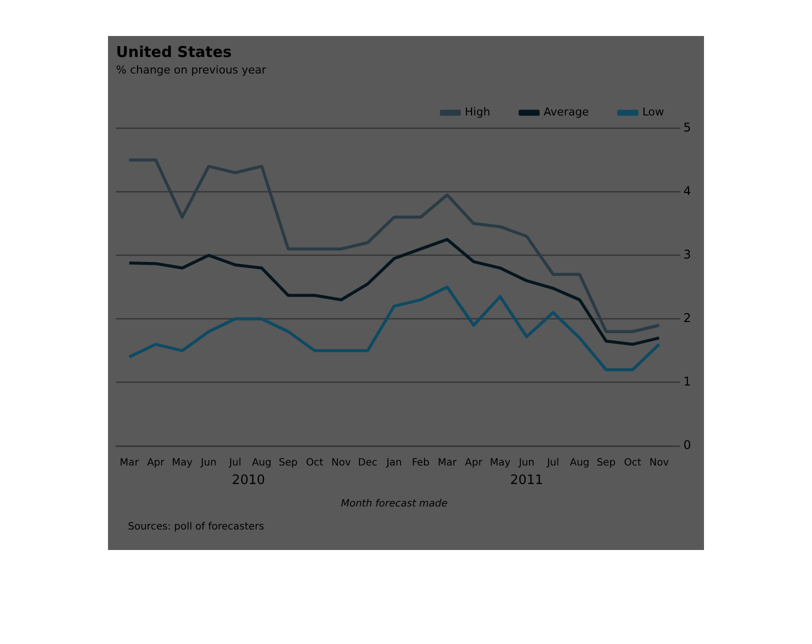 Image resolution: width=812 pixels, height=644 pixels. Describe the element at coordinates (687, 381) in the screenshot. I see `y-tick-label: 1` at that location.